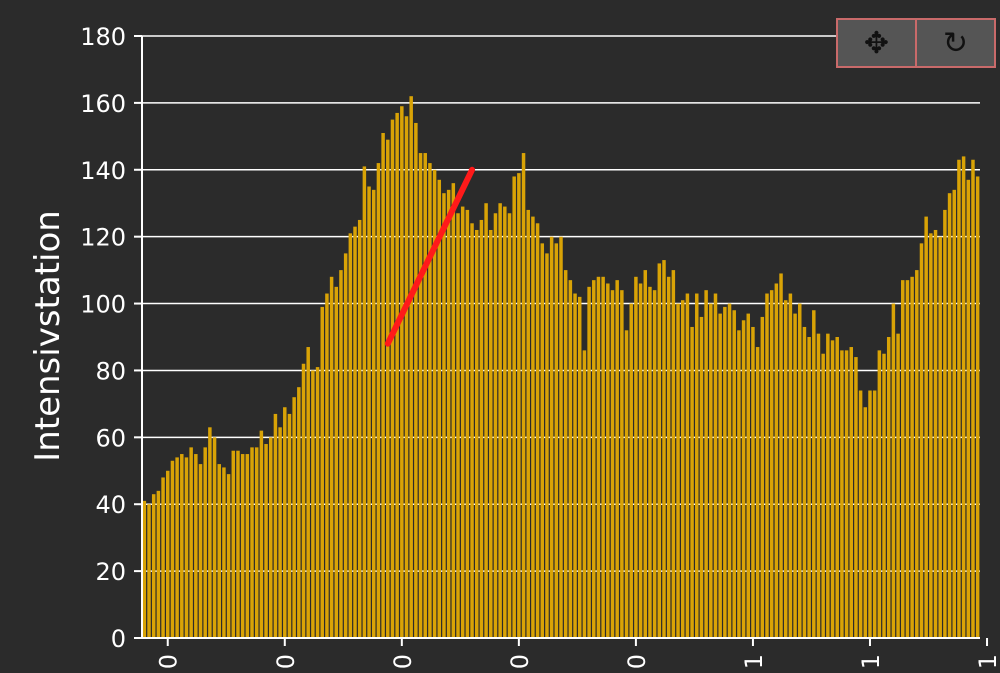 Image resolution: width=1000 pixels, height=673 pixels. I want to click on y-tick-label: 60, so click(110, 438).